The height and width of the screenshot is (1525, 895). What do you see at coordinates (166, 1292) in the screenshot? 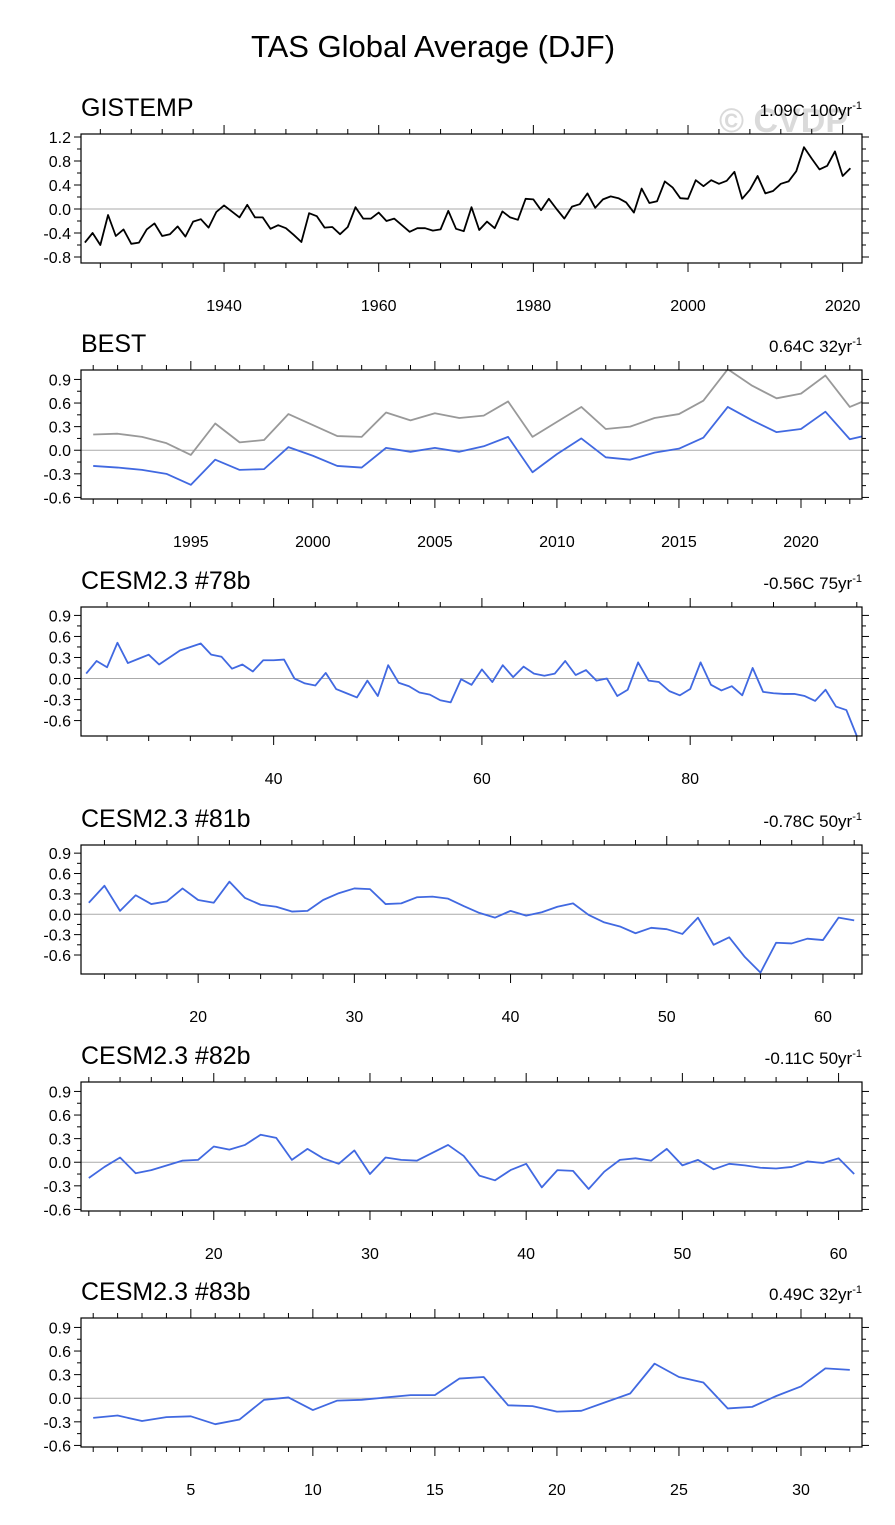
I see `panel-title: CESM2.3 #83b` at bounding box center [166, 1292].